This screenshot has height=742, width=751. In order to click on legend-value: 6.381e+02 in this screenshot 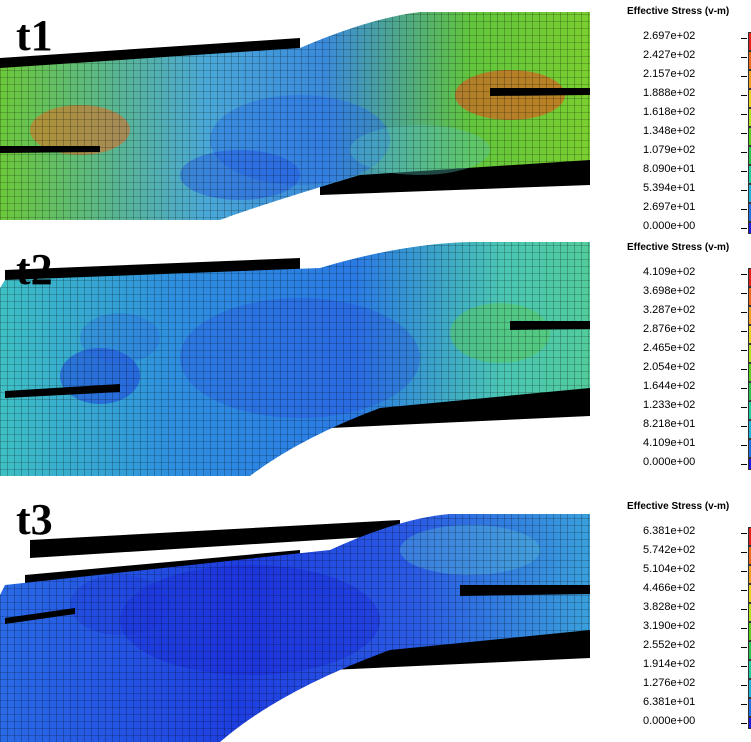, I will do `click(669, 530)`.